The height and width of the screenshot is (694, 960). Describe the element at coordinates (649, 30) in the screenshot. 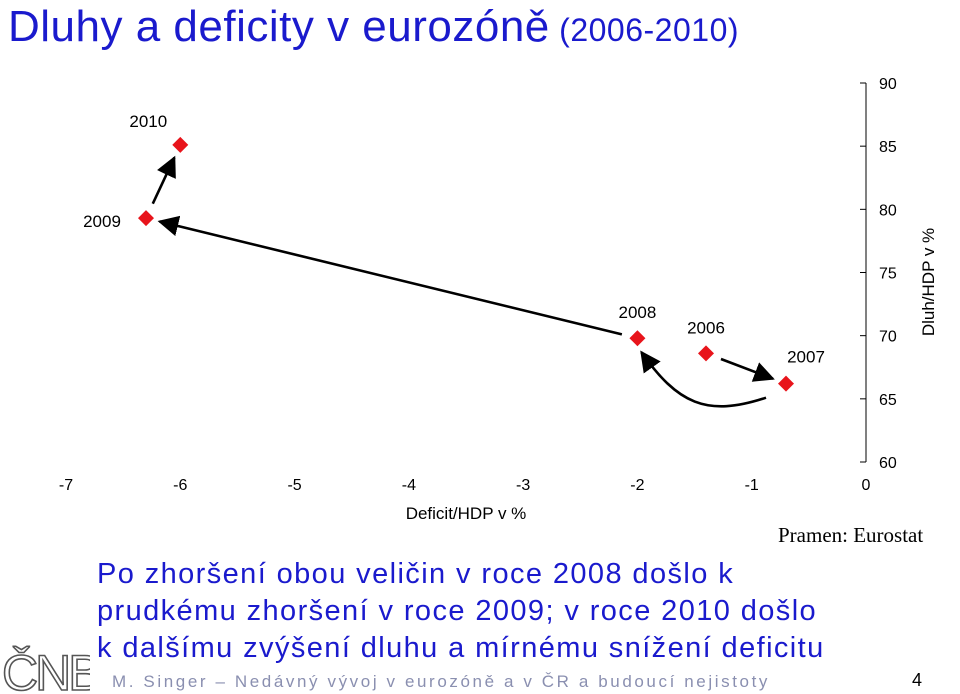

I see `title-years: (2006-2010)` at that location.